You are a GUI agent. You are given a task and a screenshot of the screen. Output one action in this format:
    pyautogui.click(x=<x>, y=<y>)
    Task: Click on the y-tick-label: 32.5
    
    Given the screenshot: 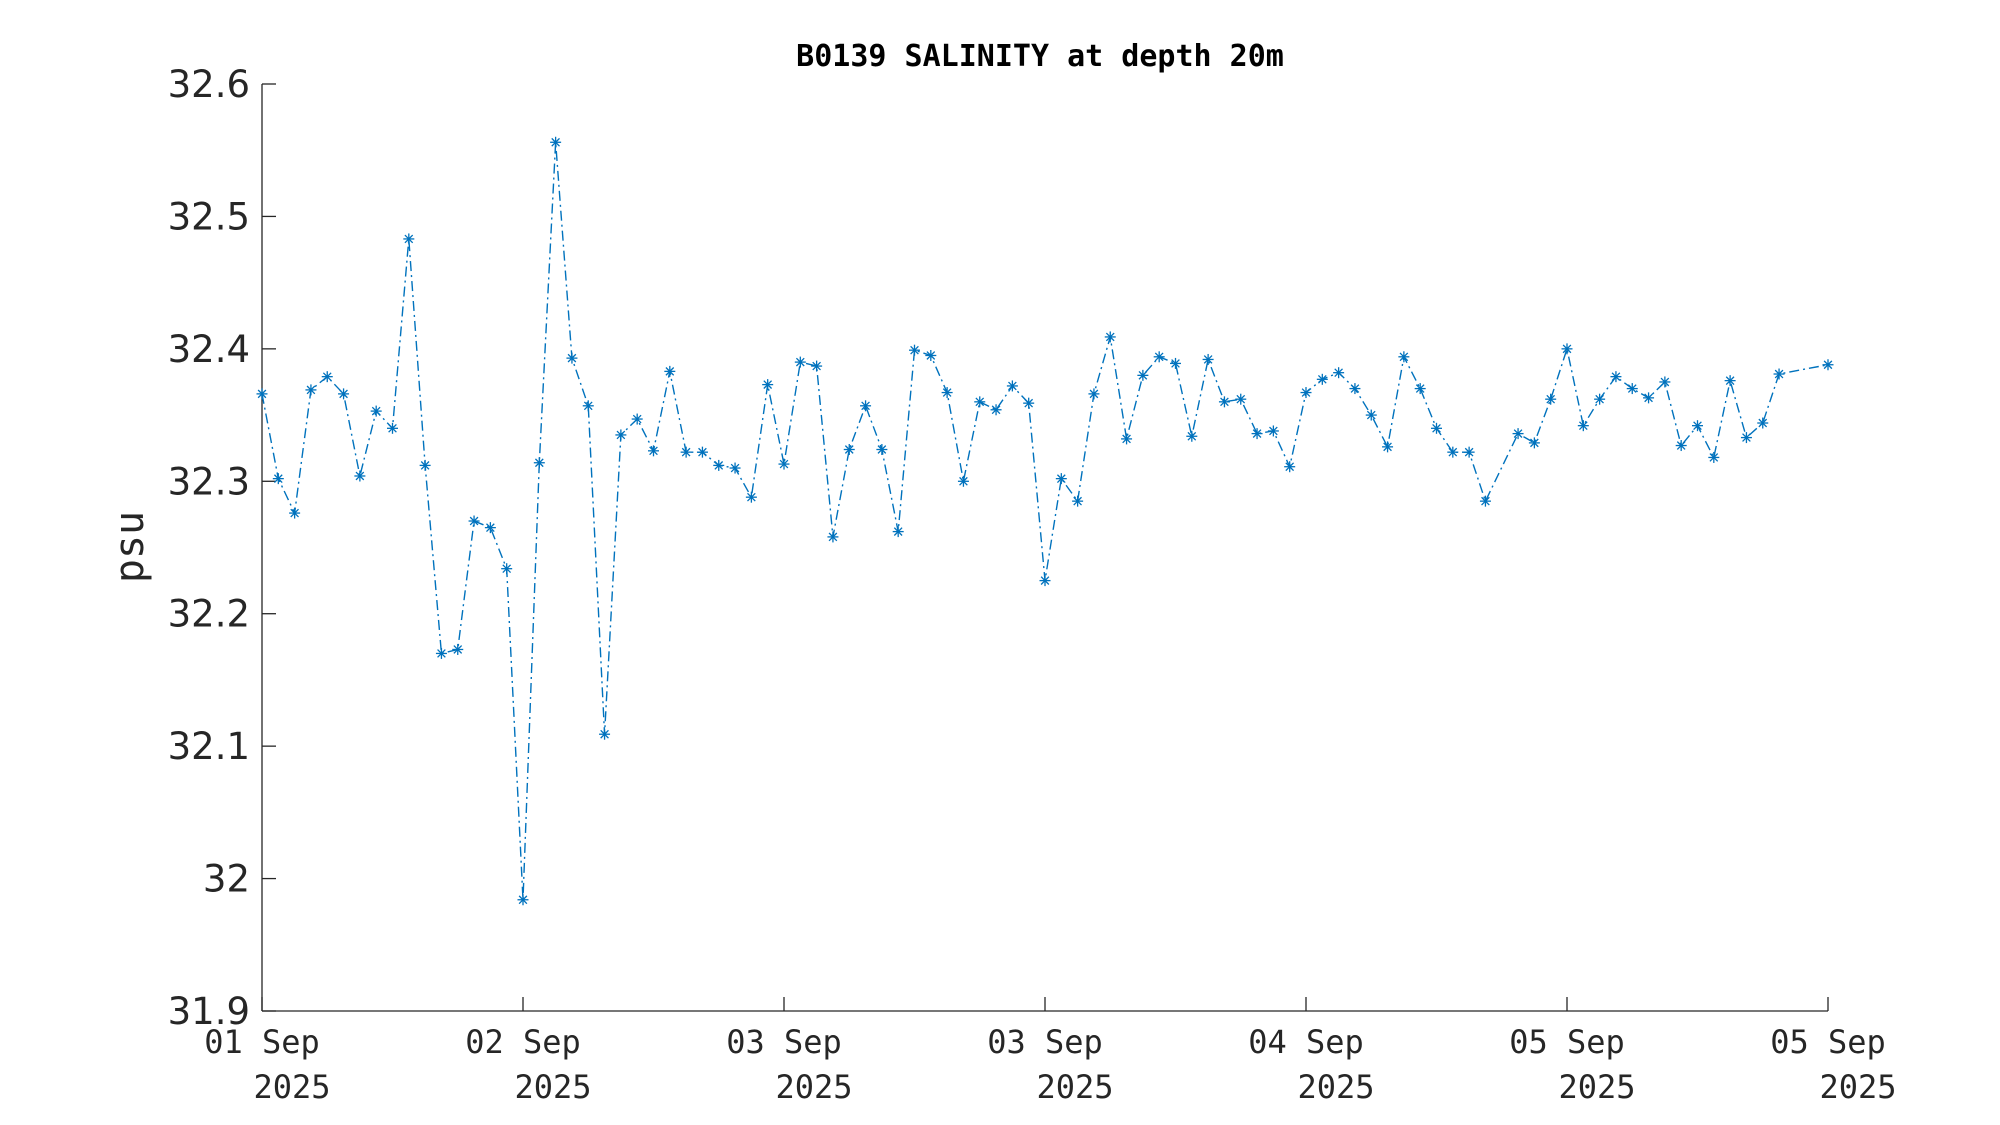 What is the action you would take?
    pyautogui.click(x=209, y=216)
    